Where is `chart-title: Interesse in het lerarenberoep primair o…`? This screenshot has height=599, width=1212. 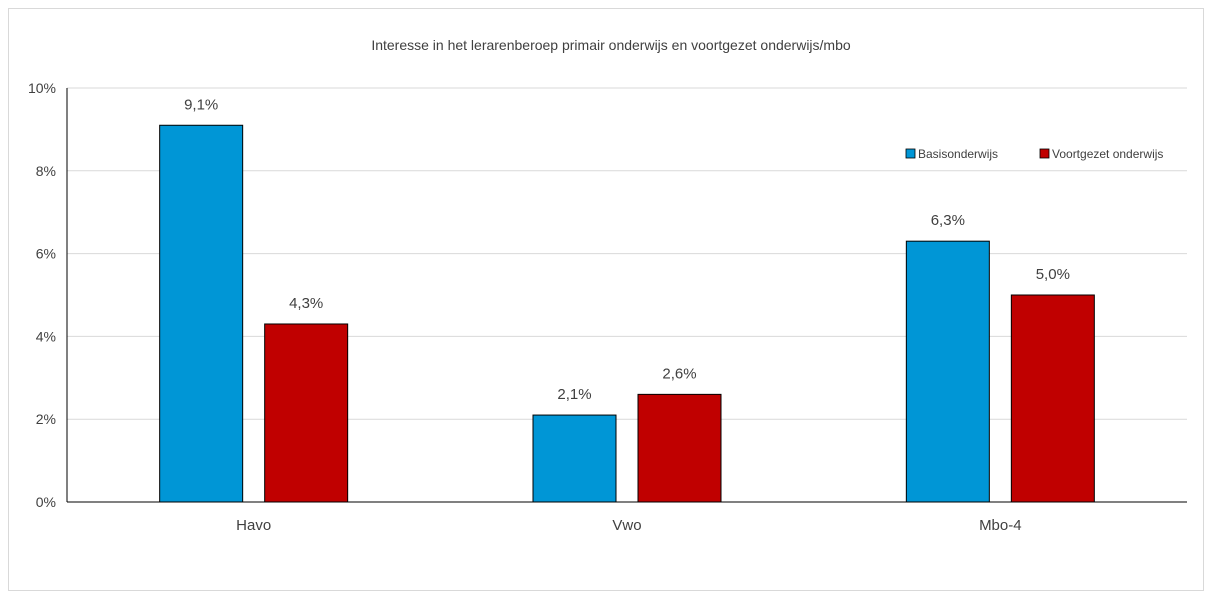 chart-title: Interesse in het lerarenberoep primair o… is located at coordinates (611, 45).